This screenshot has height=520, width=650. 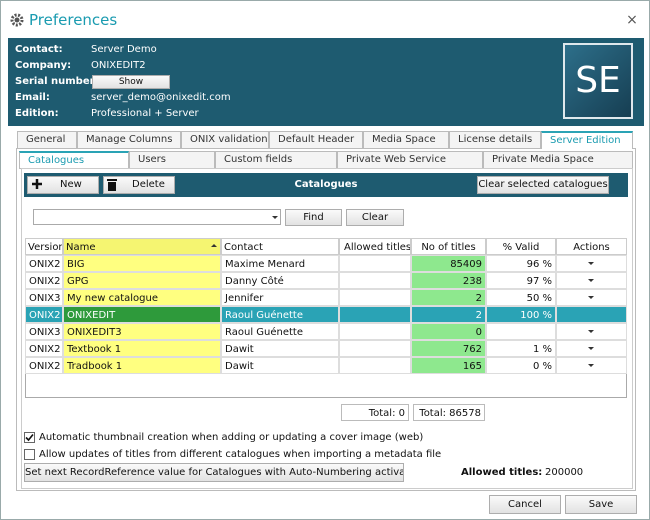 I want to click on field-label: Email:, so click(x=32, y=97).